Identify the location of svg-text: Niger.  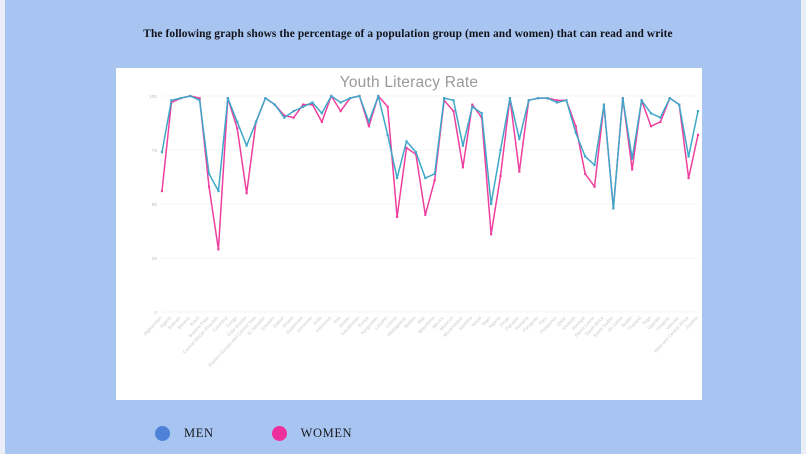
(486, 321).